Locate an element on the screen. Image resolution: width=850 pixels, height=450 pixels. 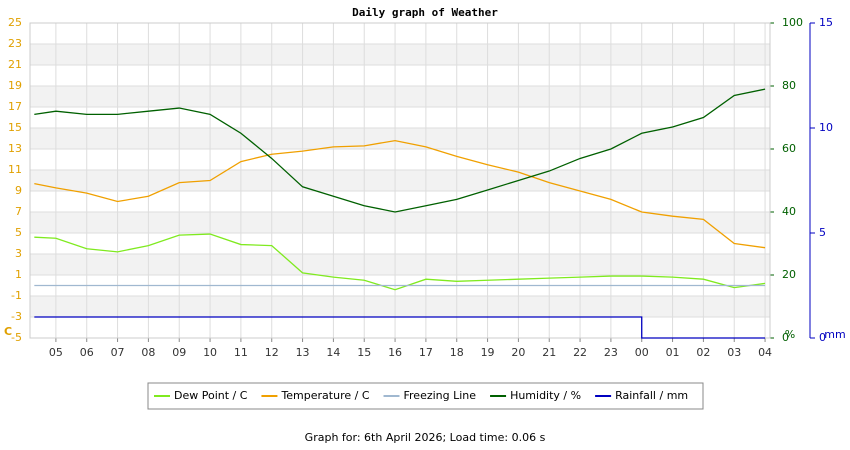
x-tick-label: 08 is located at coordinates (148, 352).